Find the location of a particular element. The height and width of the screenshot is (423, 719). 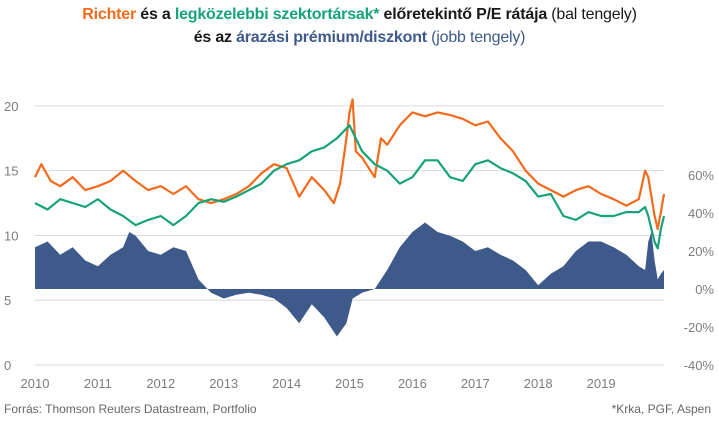

x-axis-tick-label: 2019 is located at coordinates (601, 383).